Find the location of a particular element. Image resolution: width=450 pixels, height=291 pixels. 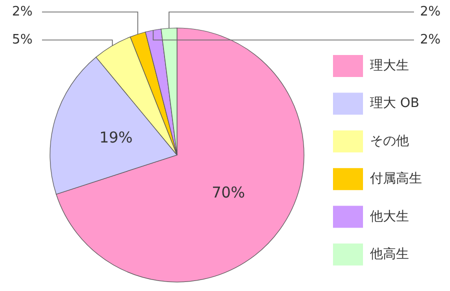

legend-label: 他高生 is located at coordinates (389, 254).